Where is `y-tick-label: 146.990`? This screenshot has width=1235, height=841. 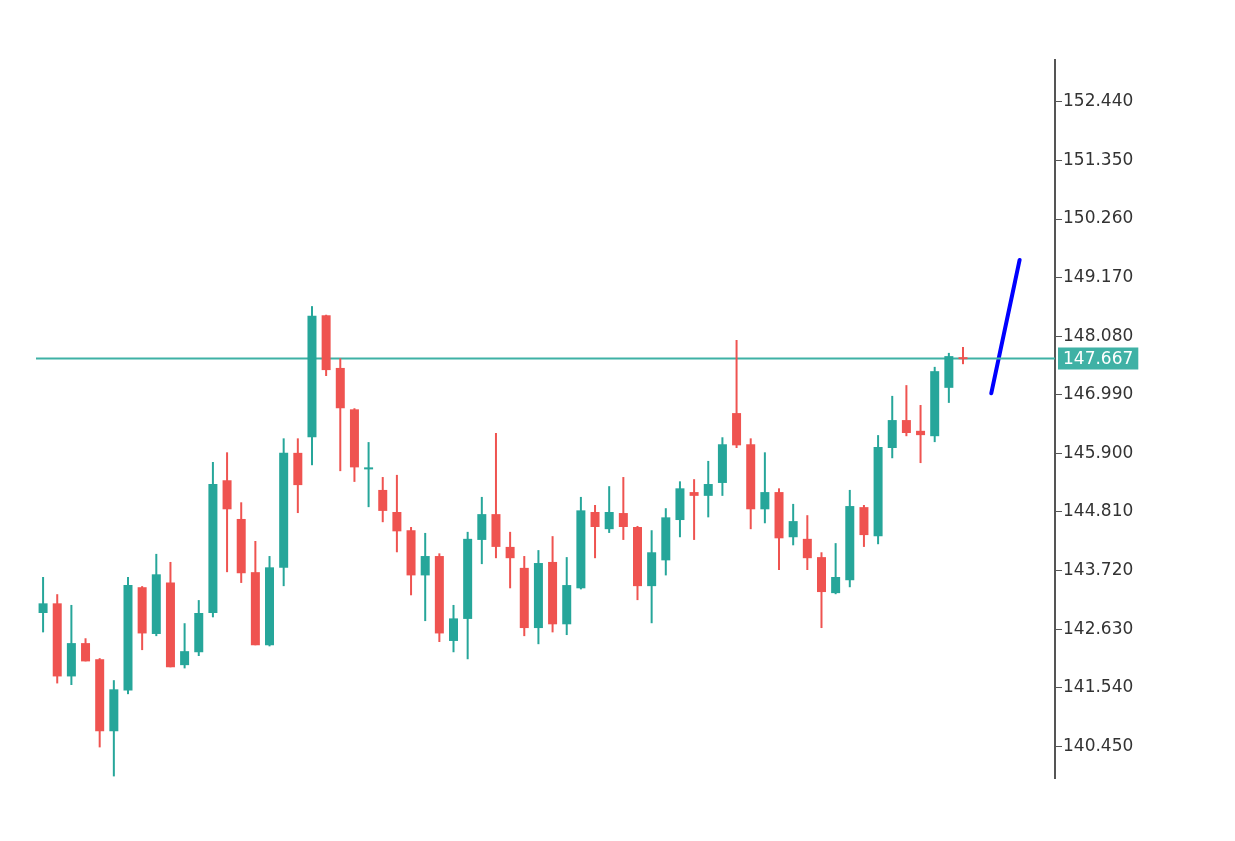
y-tick-label: 146.990 is located at coordinates (1098, 393).